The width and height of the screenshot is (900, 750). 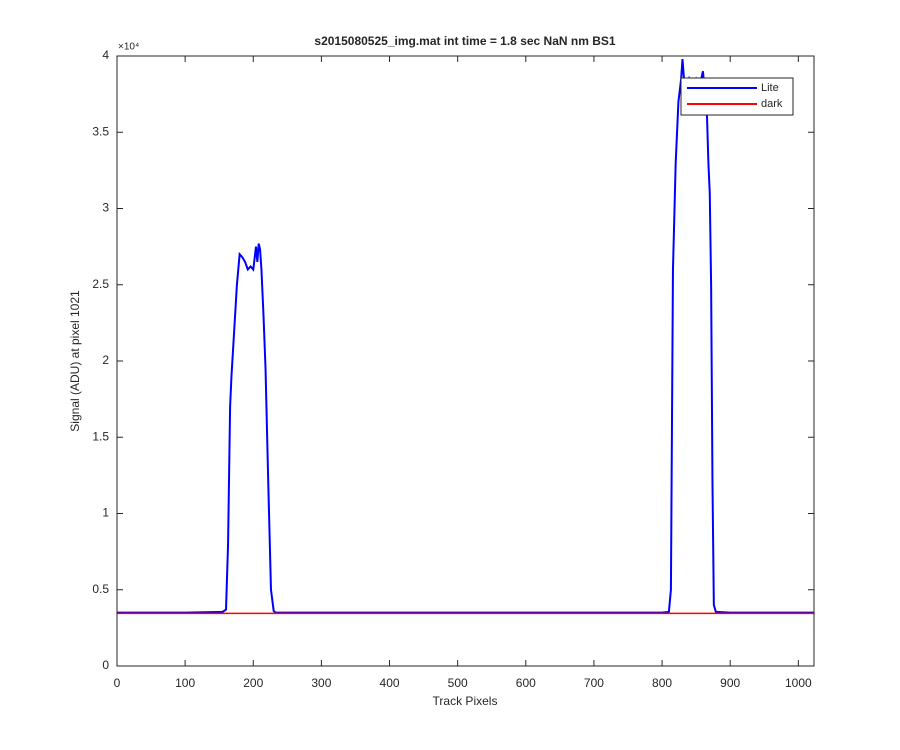 I want to click on y-tick-label: 2.5, so click(x=100, y=284).